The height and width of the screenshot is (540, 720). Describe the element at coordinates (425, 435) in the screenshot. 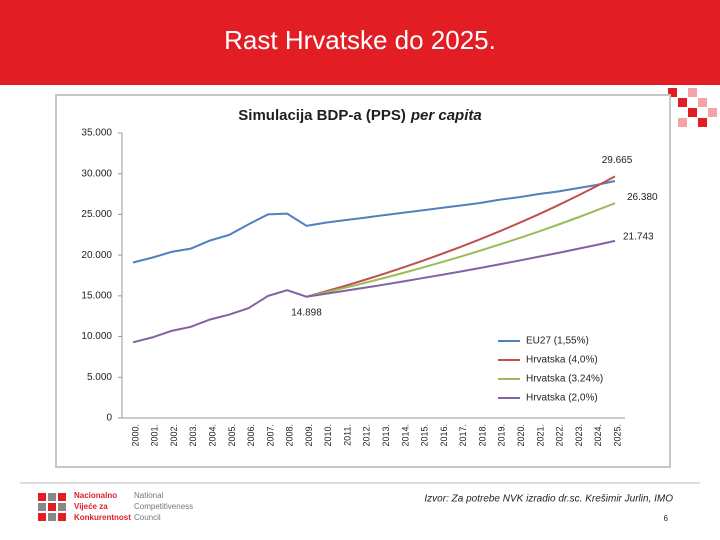

I see `x-tick-label: 2015.` at that location.